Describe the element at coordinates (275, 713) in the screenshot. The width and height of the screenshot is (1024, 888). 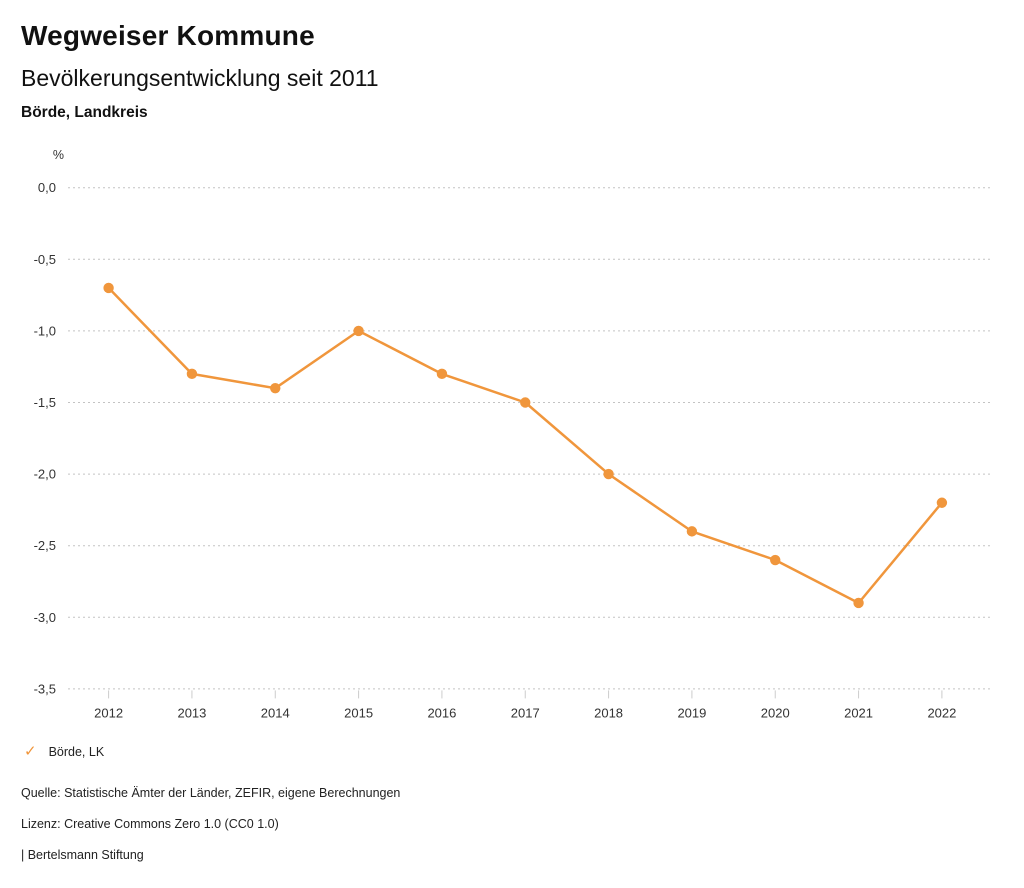
I see `x-tick-label: 2014` at that location.